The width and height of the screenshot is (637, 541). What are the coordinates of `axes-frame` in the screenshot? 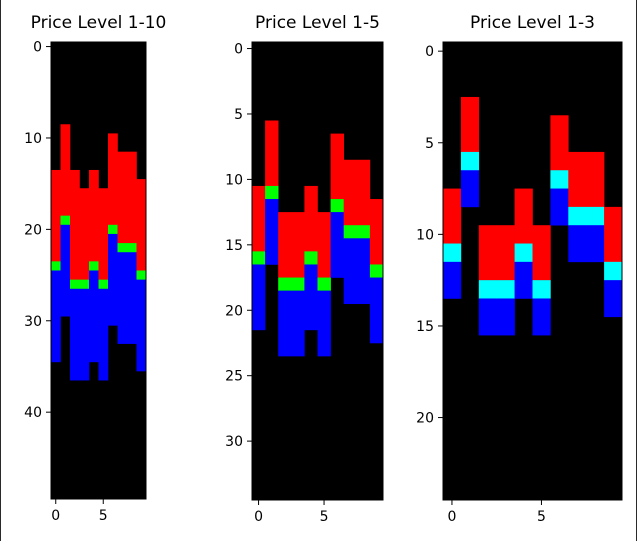 It's located at (98, 270).